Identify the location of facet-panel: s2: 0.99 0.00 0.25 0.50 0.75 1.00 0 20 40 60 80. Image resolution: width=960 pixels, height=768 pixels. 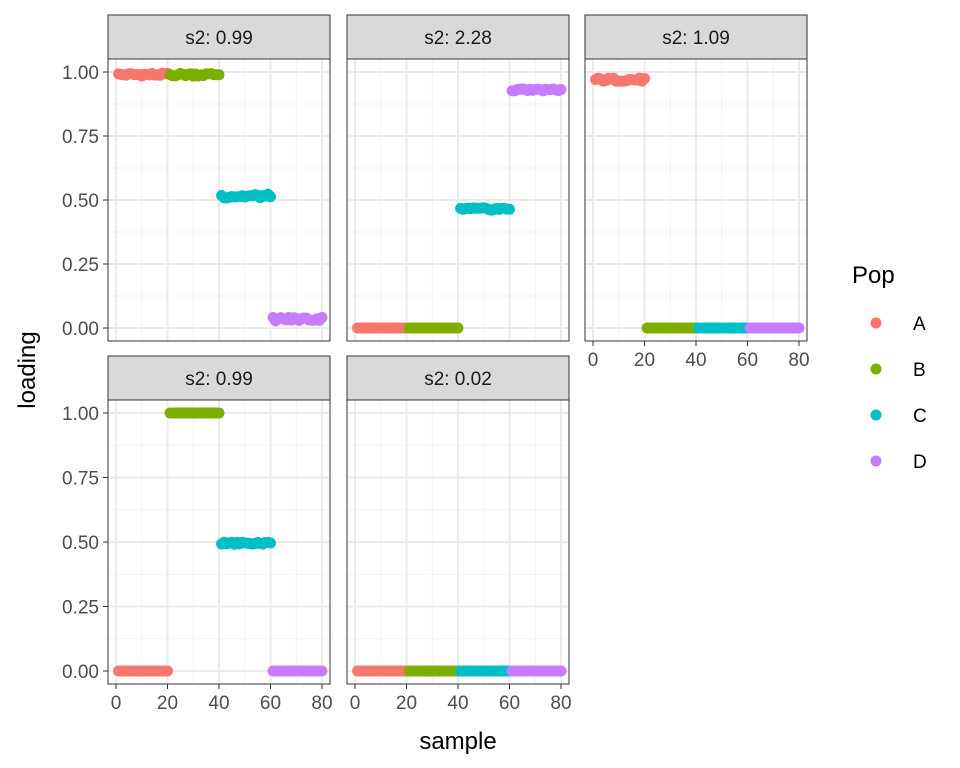
(197, 534).